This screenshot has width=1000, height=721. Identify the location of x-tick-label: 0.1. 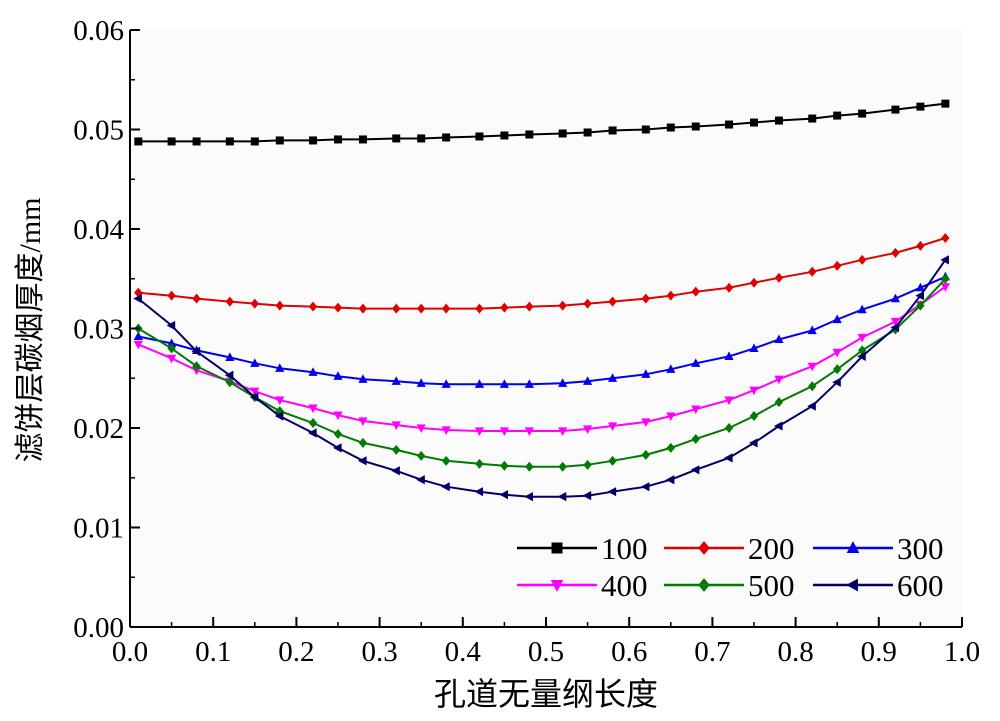
(213, 652).